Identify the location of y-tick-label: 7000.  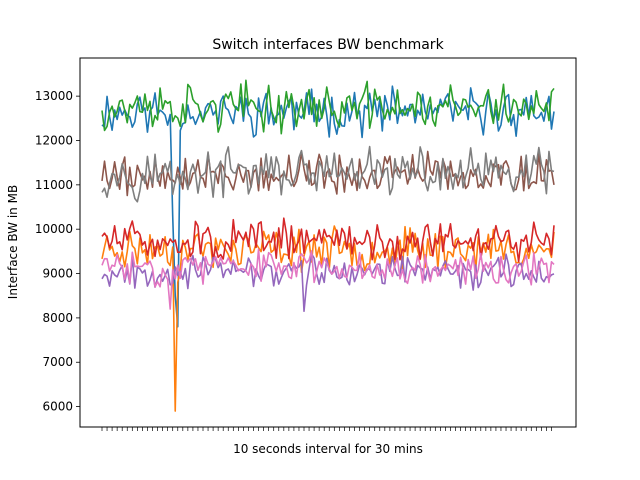
(57, 362).